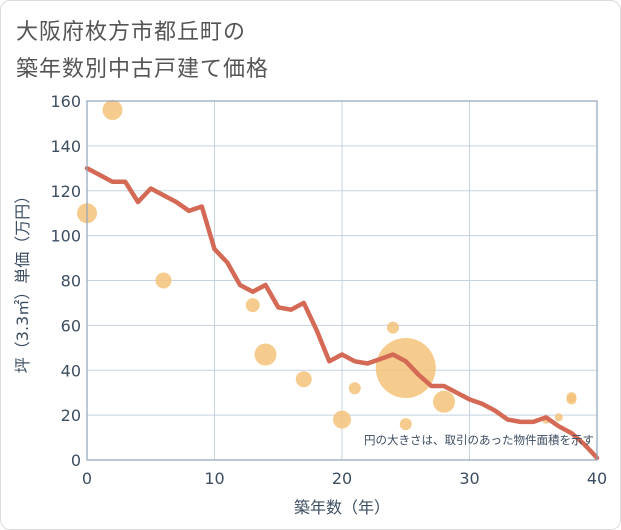 The width and height of the screenshot is (621, 530). I want to click on x-axis-label: 築年数（年）, so click(342, 507).